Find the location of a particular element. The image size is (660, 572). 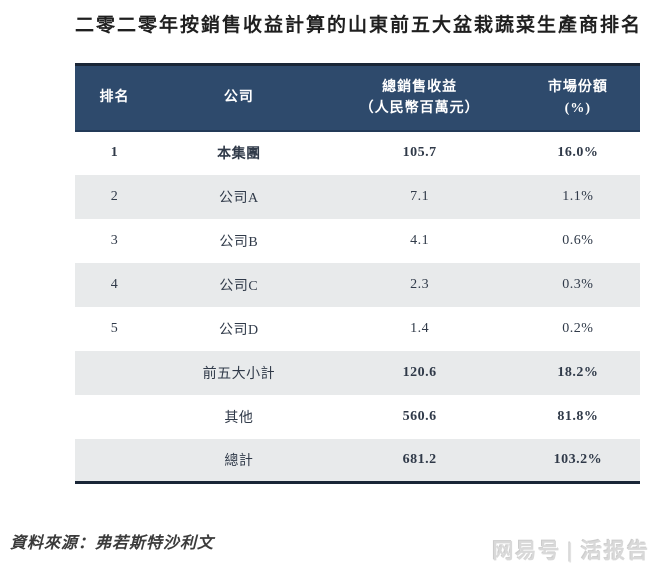

page-title: 二零二零年按銷售收益計算的山東前五大盆栽蔬菜生產商排名 is located at coordinates (359, 25).